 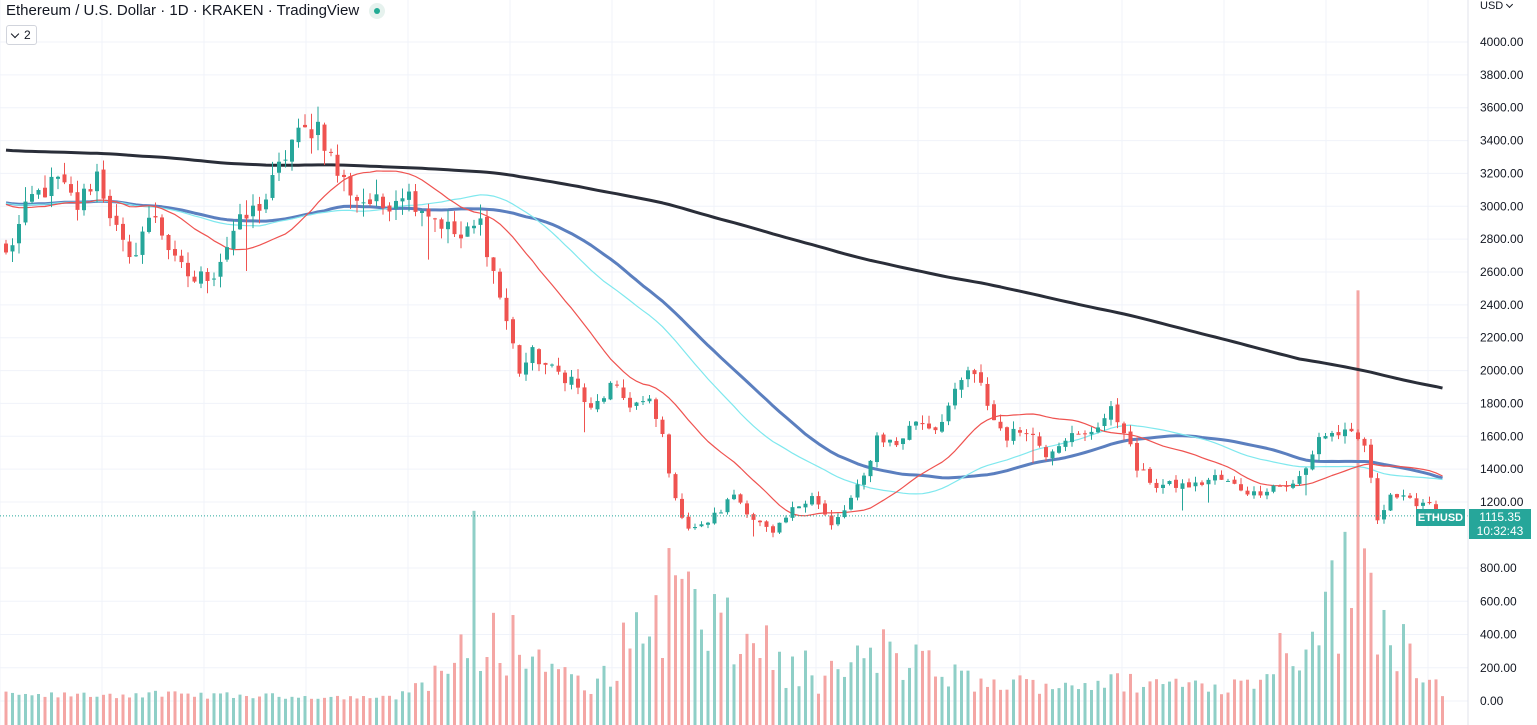 What do you see at coordinates (21, 35) in the screenshot?
I see `indicators-toggle: 2` at bounding box center [21, 35].